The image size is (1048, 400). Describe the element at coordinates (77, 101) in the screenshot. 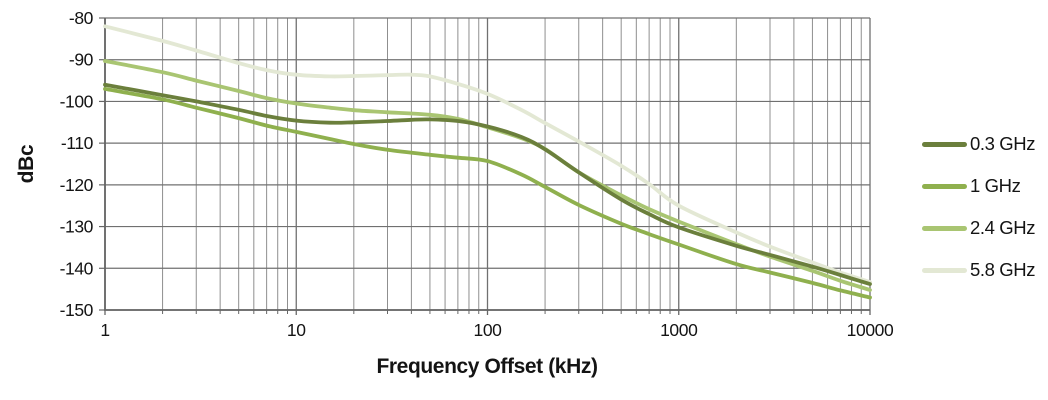

I see `y-tick-label: -100` at that location.